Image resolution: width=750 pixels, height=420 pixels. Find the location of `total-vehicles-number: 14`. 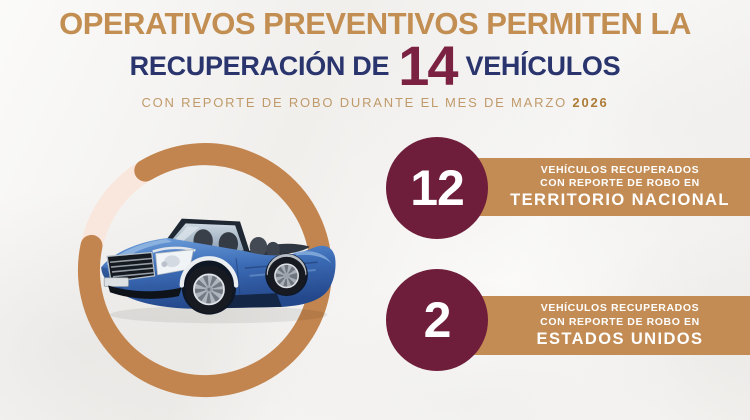

total-vehicles-number: 14 is located at coordinates (428, 65).